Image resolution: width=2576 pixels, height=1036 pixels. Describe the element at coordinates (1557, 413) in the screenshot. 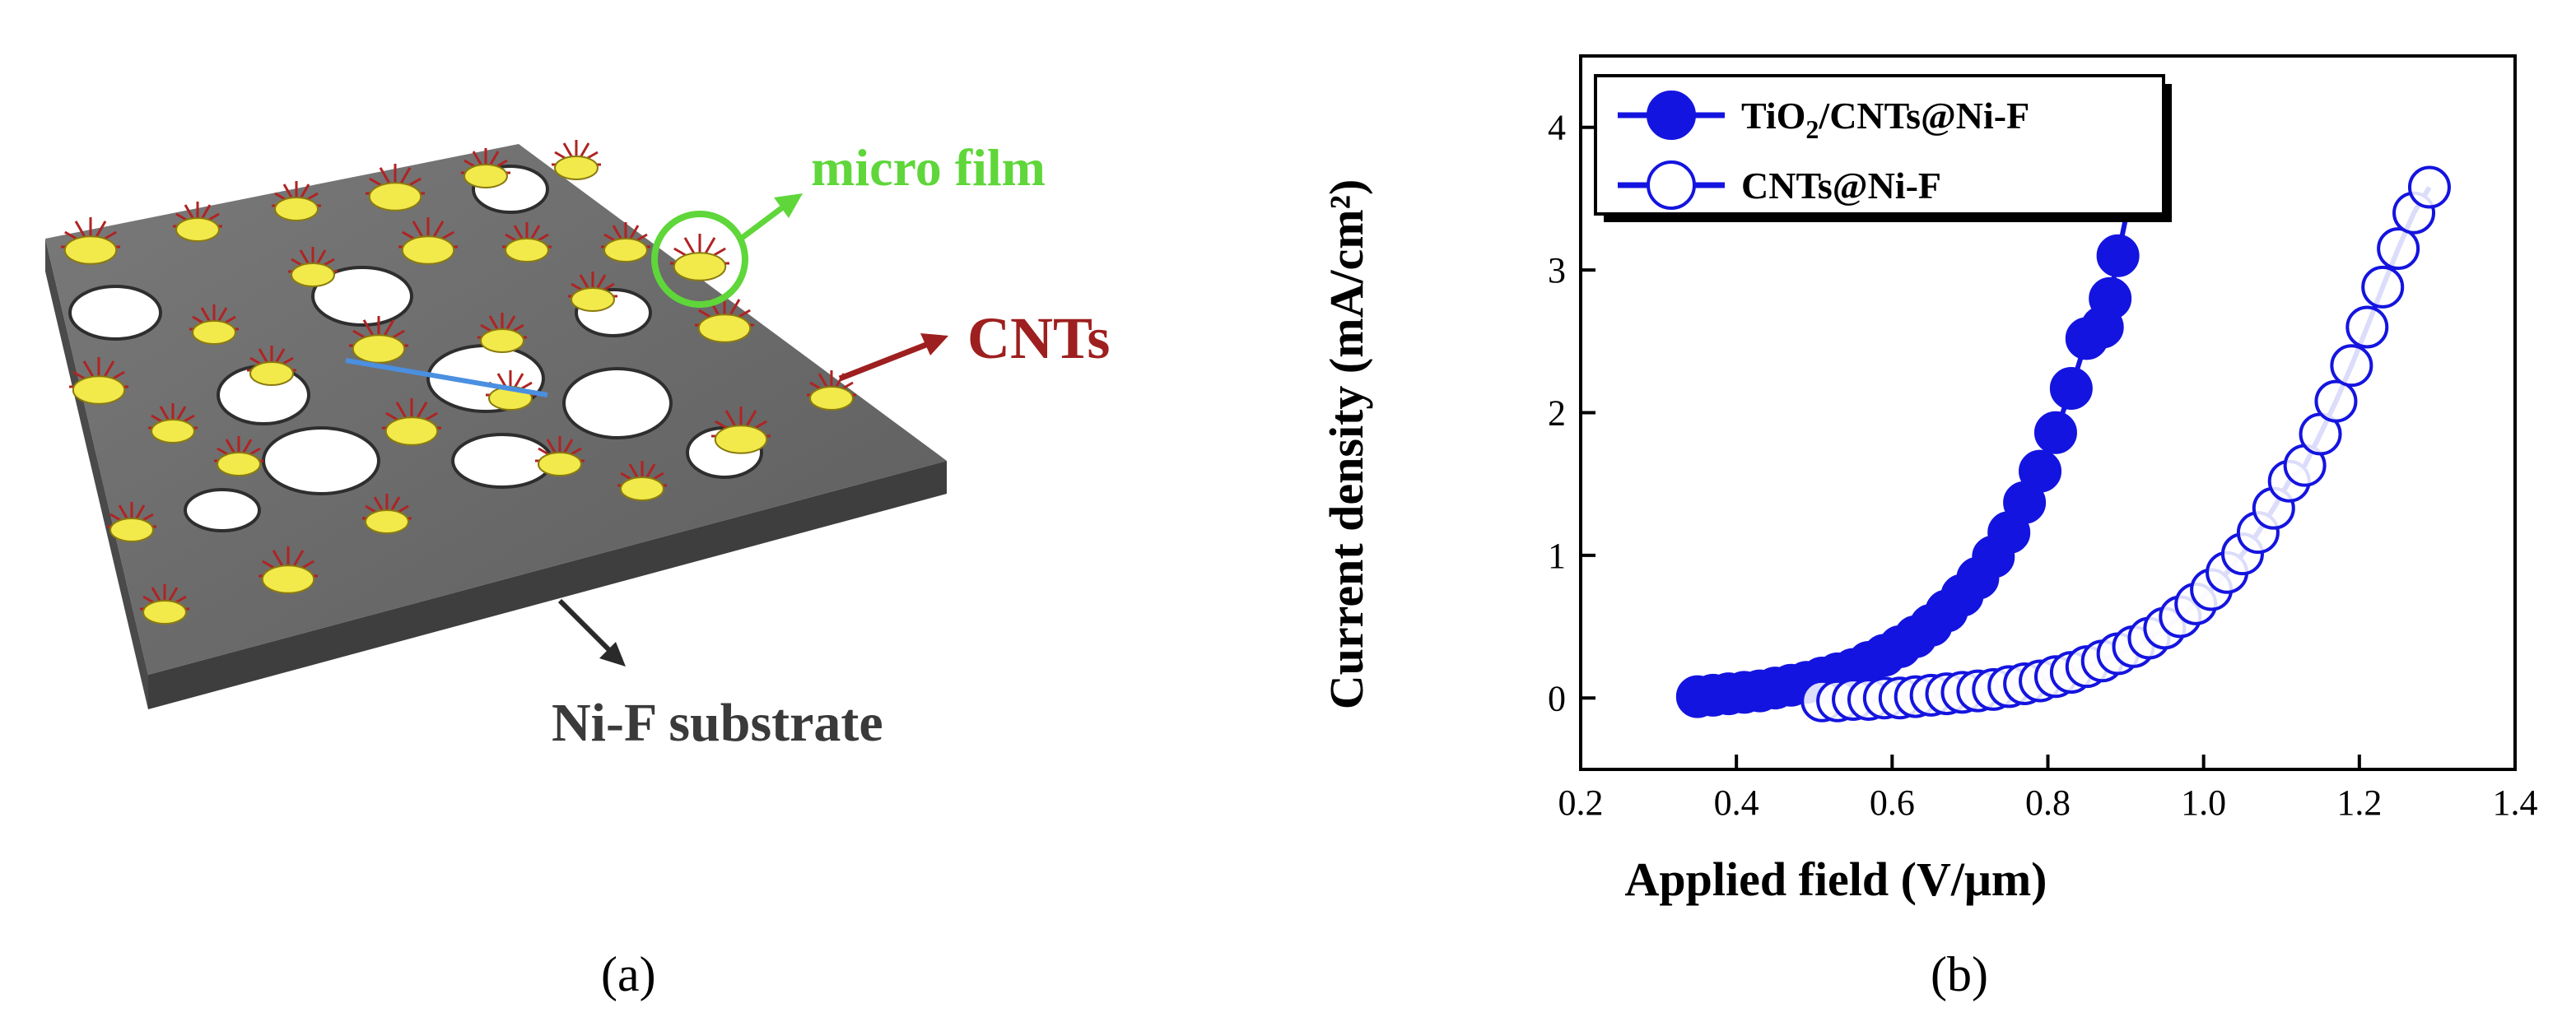

I see `y-tick-label: 2` at that location.